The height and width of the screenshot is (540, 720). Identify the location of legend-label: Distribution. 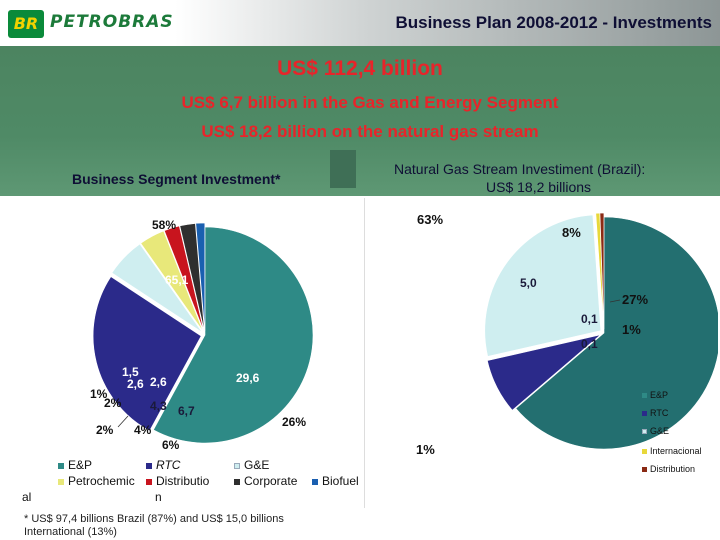
(673, 469).